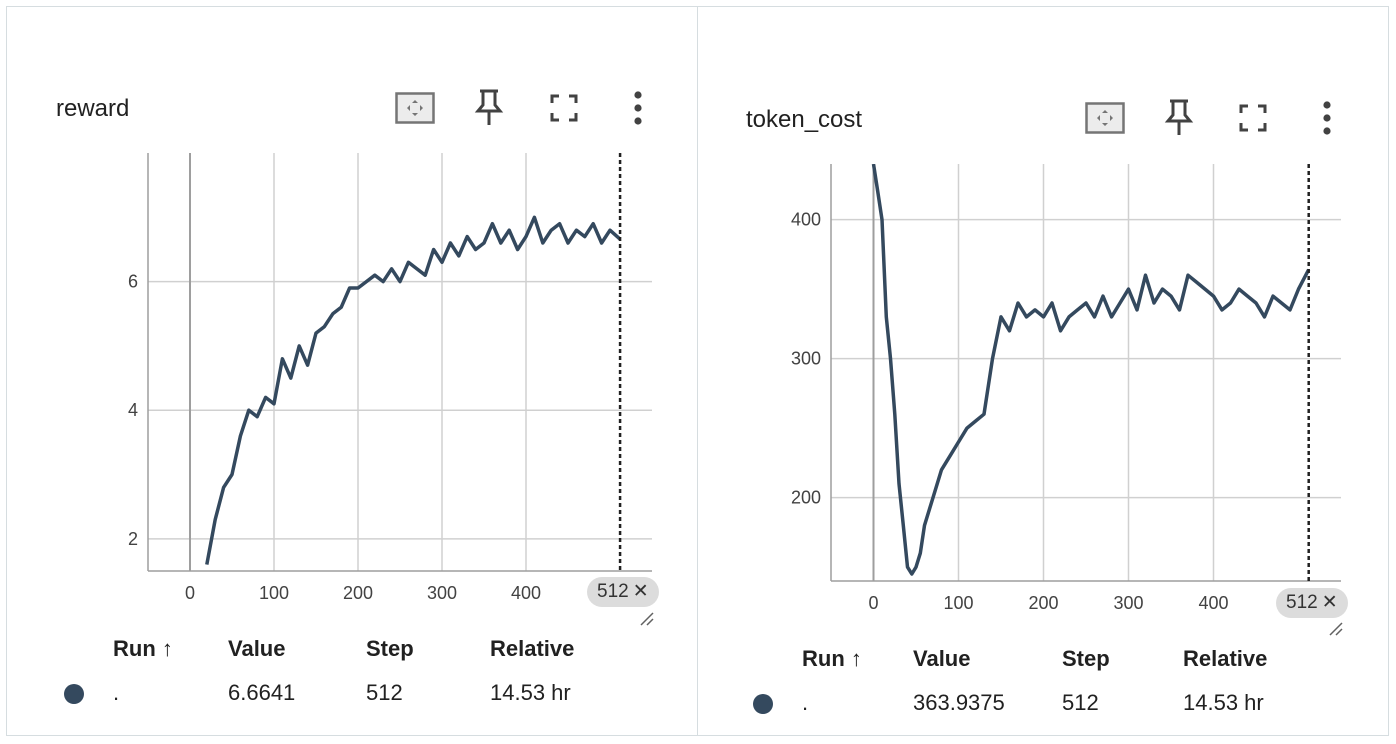  Describe the element at coordinates (804, 119) in the screenshot. I see `card-title: token_cost` at that location.